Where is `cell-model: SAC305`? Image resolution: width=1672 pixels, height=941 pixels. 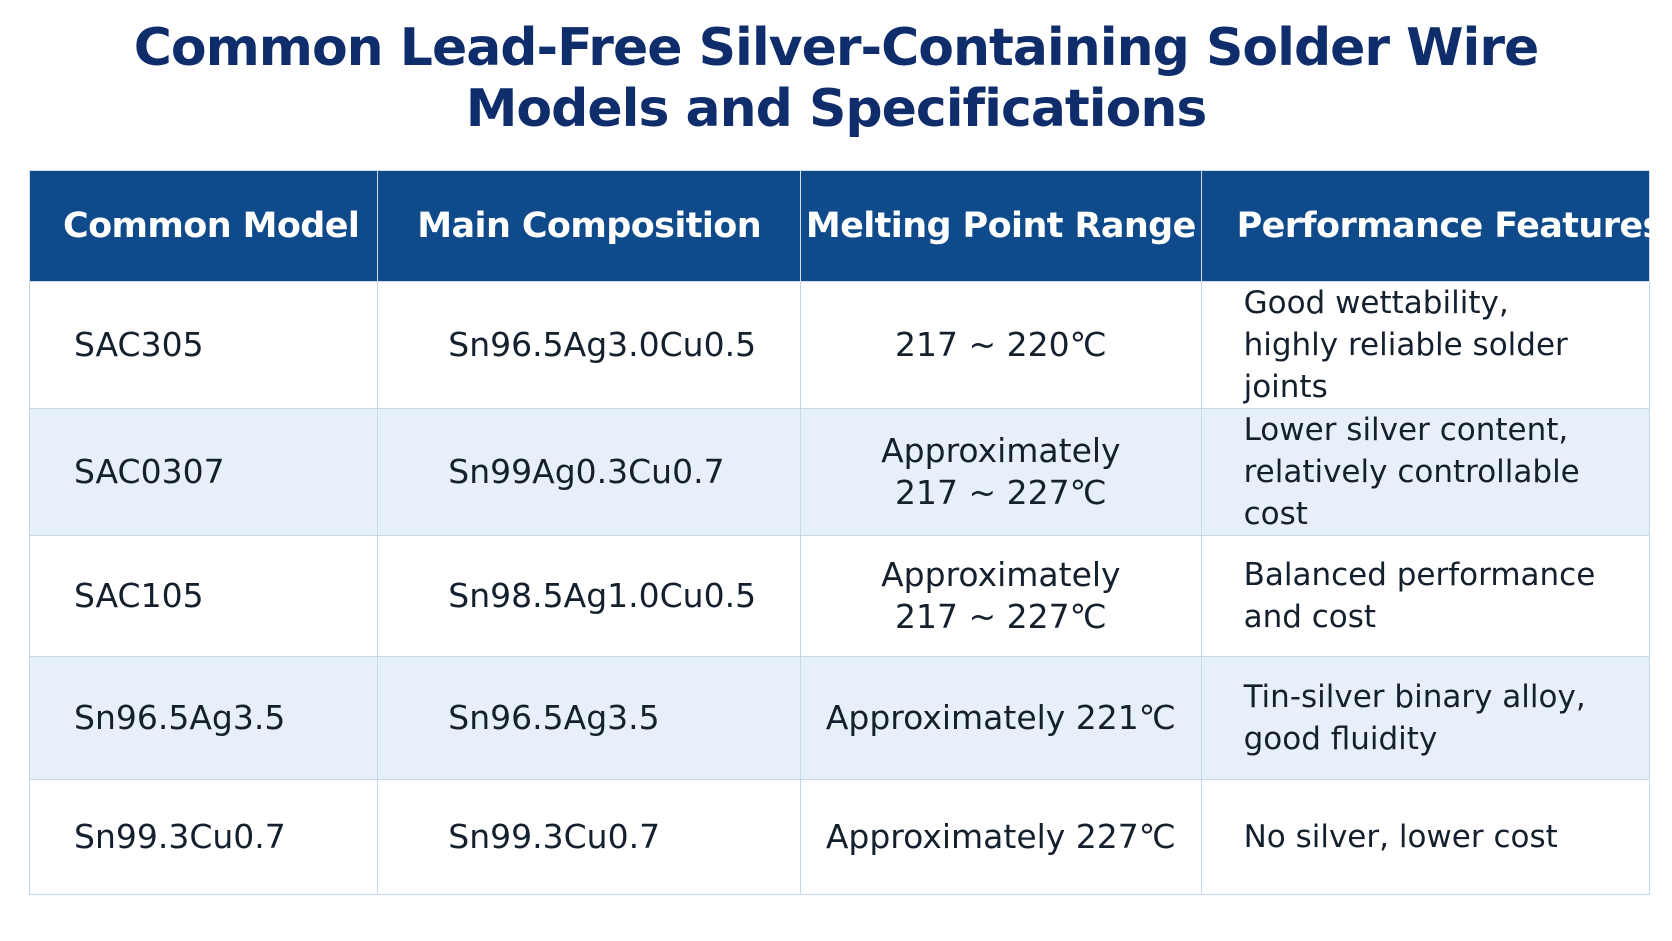
cell-model: SAC305 is located at coordinates (203, 345).